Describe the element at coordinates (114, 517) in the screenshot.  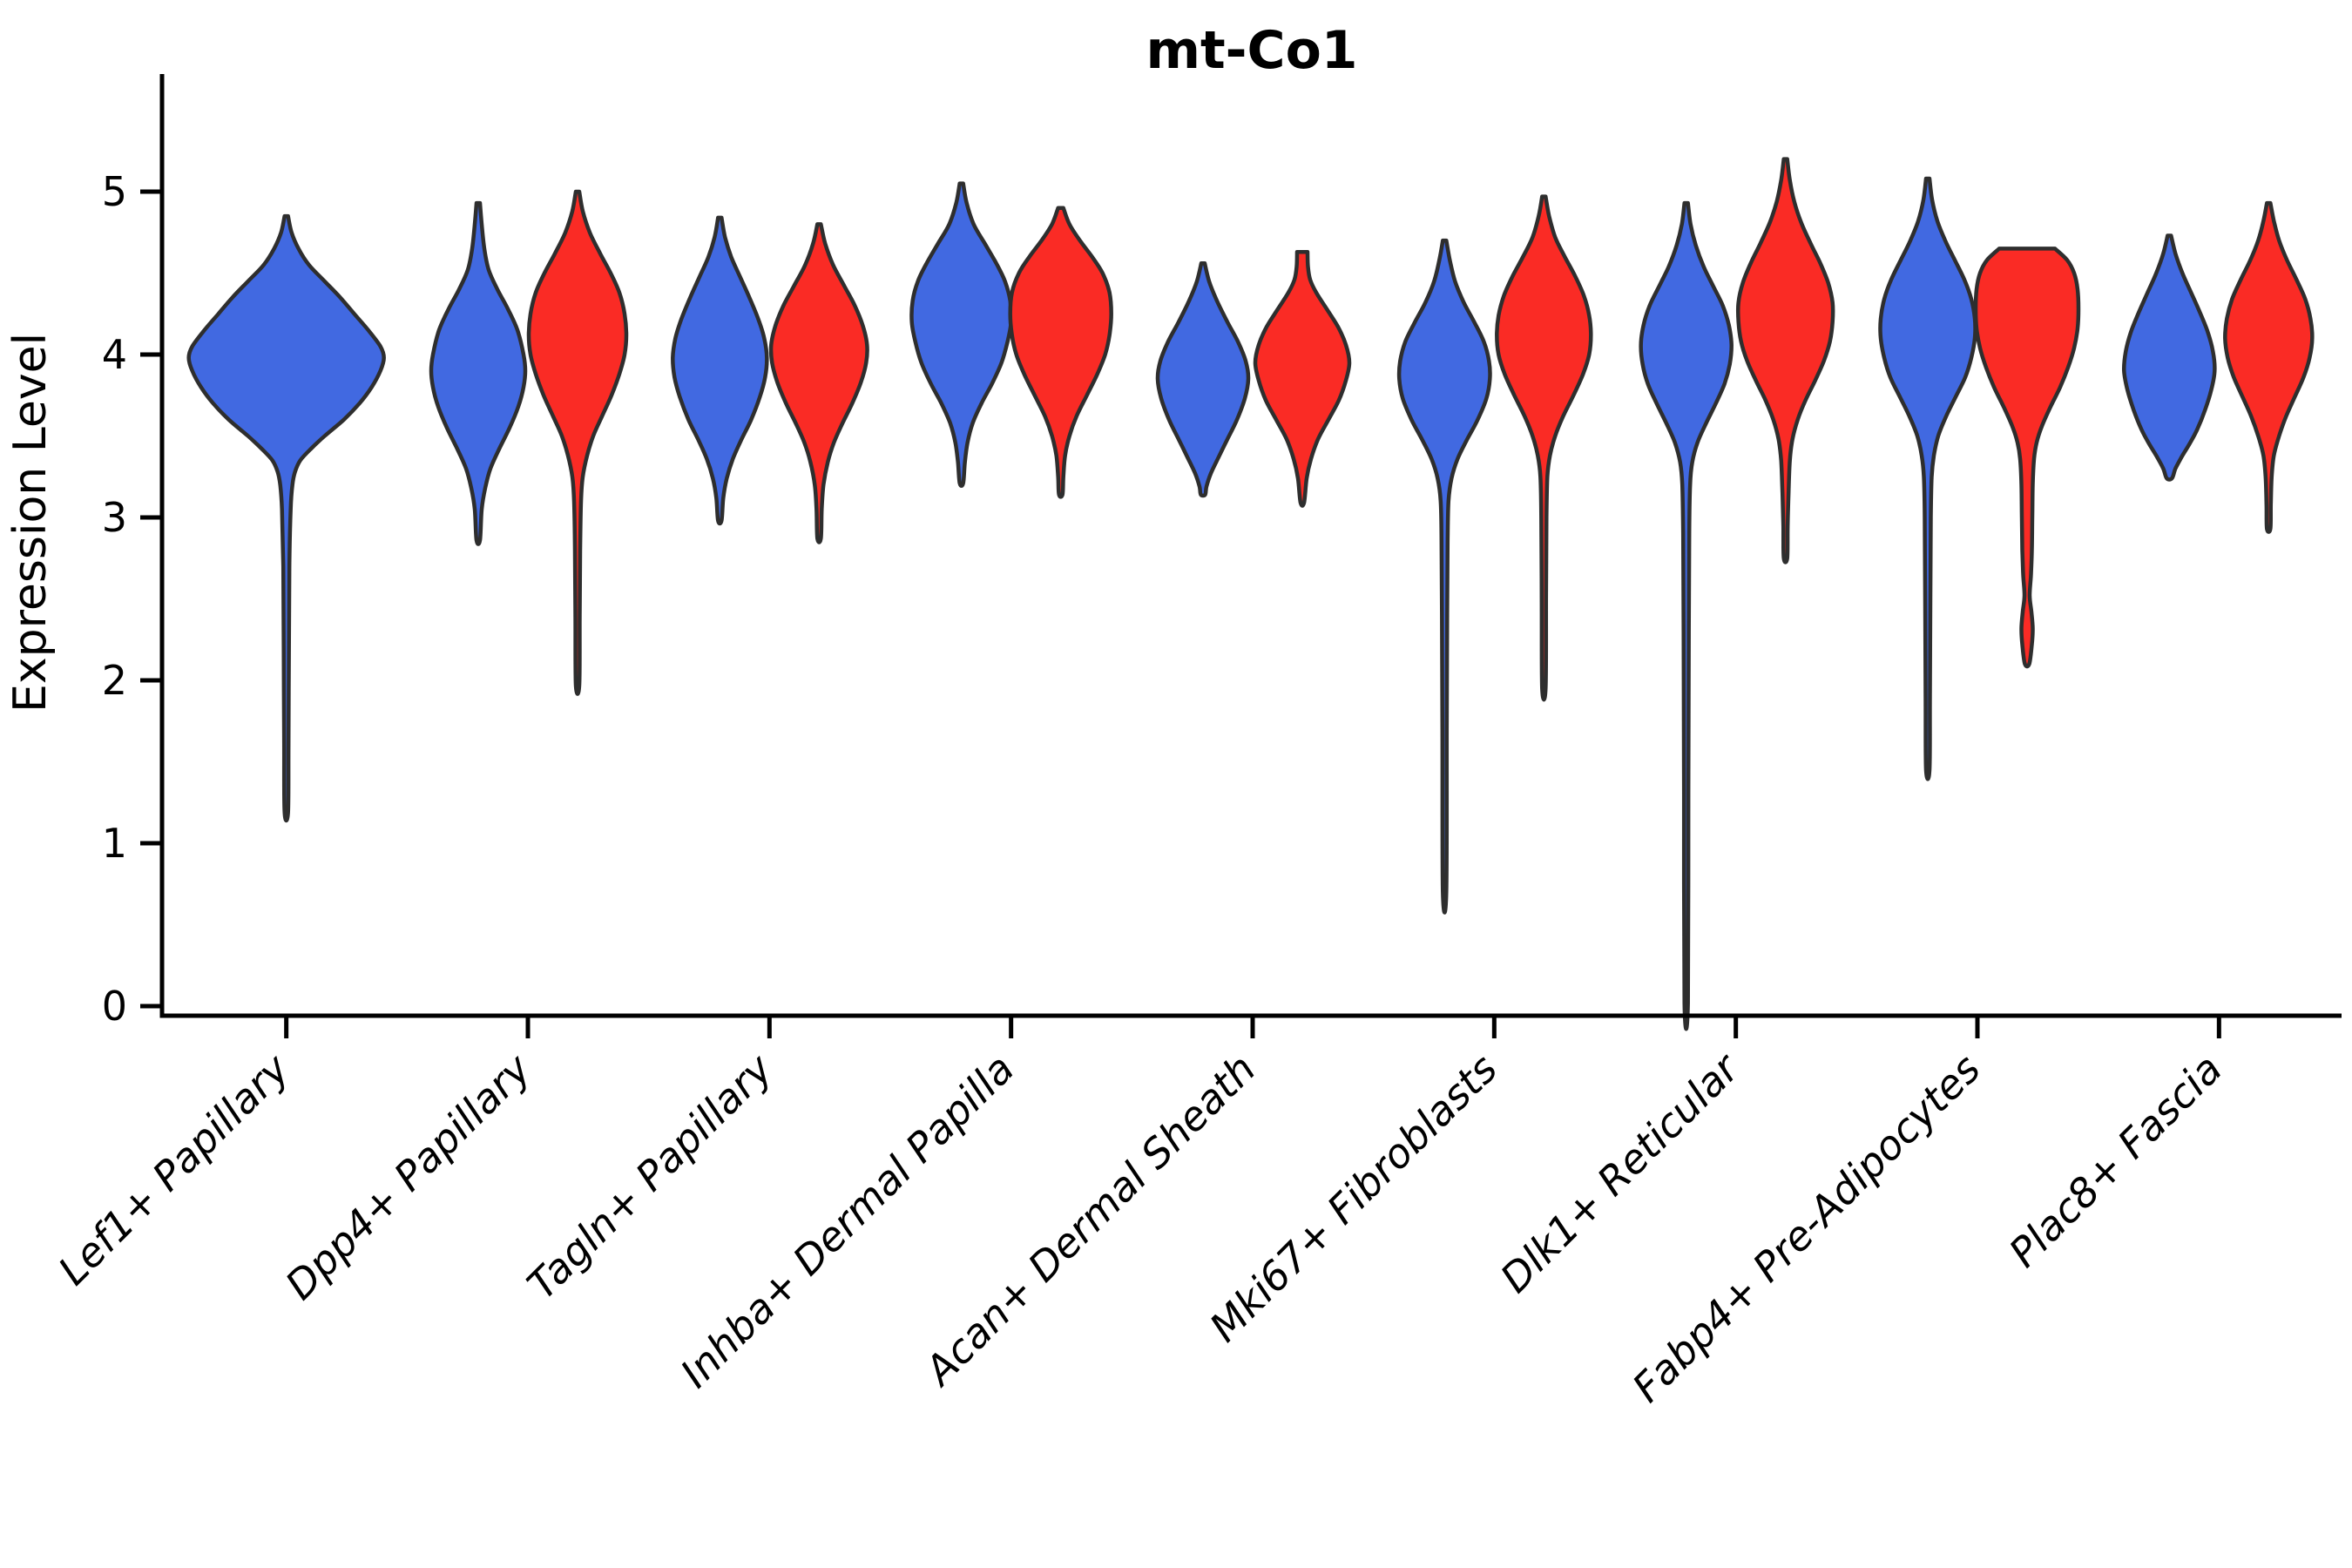
I see `y-tick-label-3: 3` at that location.